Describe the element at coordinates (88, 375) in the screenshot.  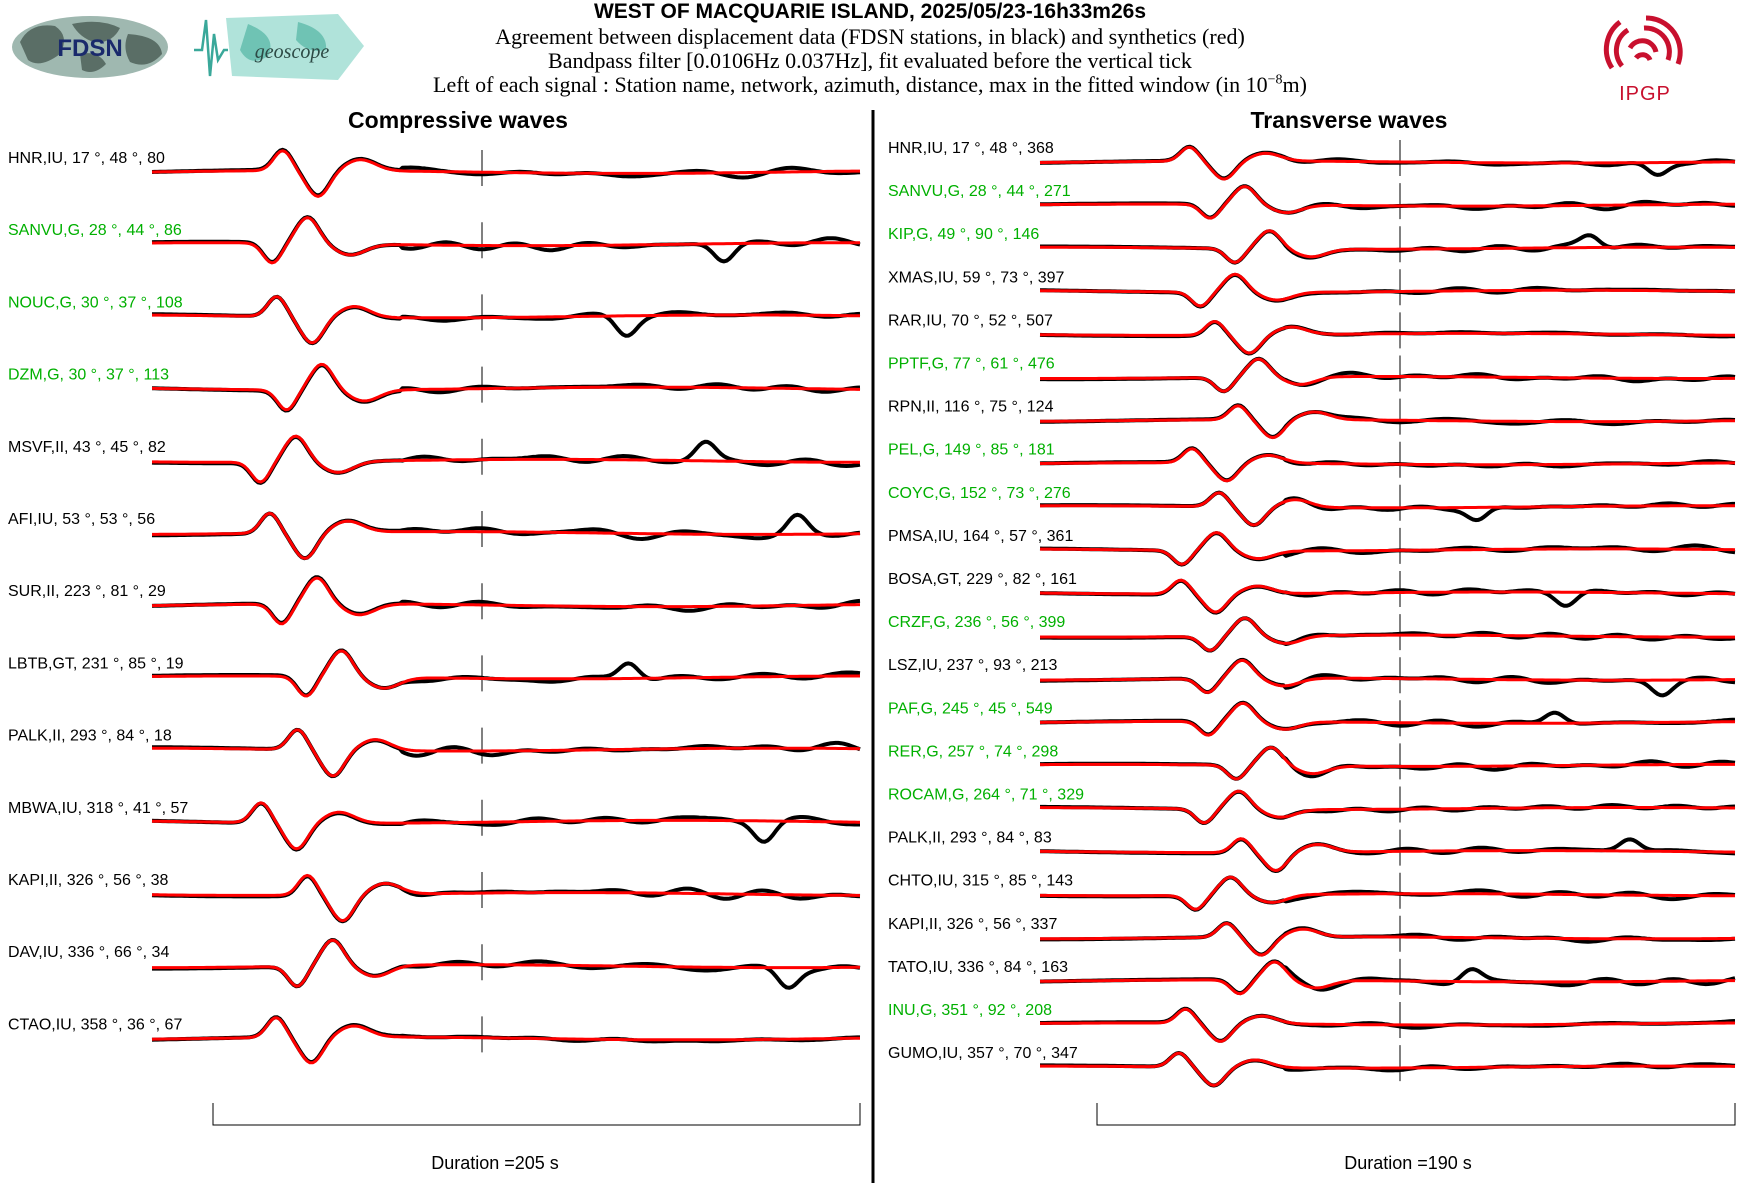
I see `station-label: DZM,G, 30 °, 37 °, 113` at that location.